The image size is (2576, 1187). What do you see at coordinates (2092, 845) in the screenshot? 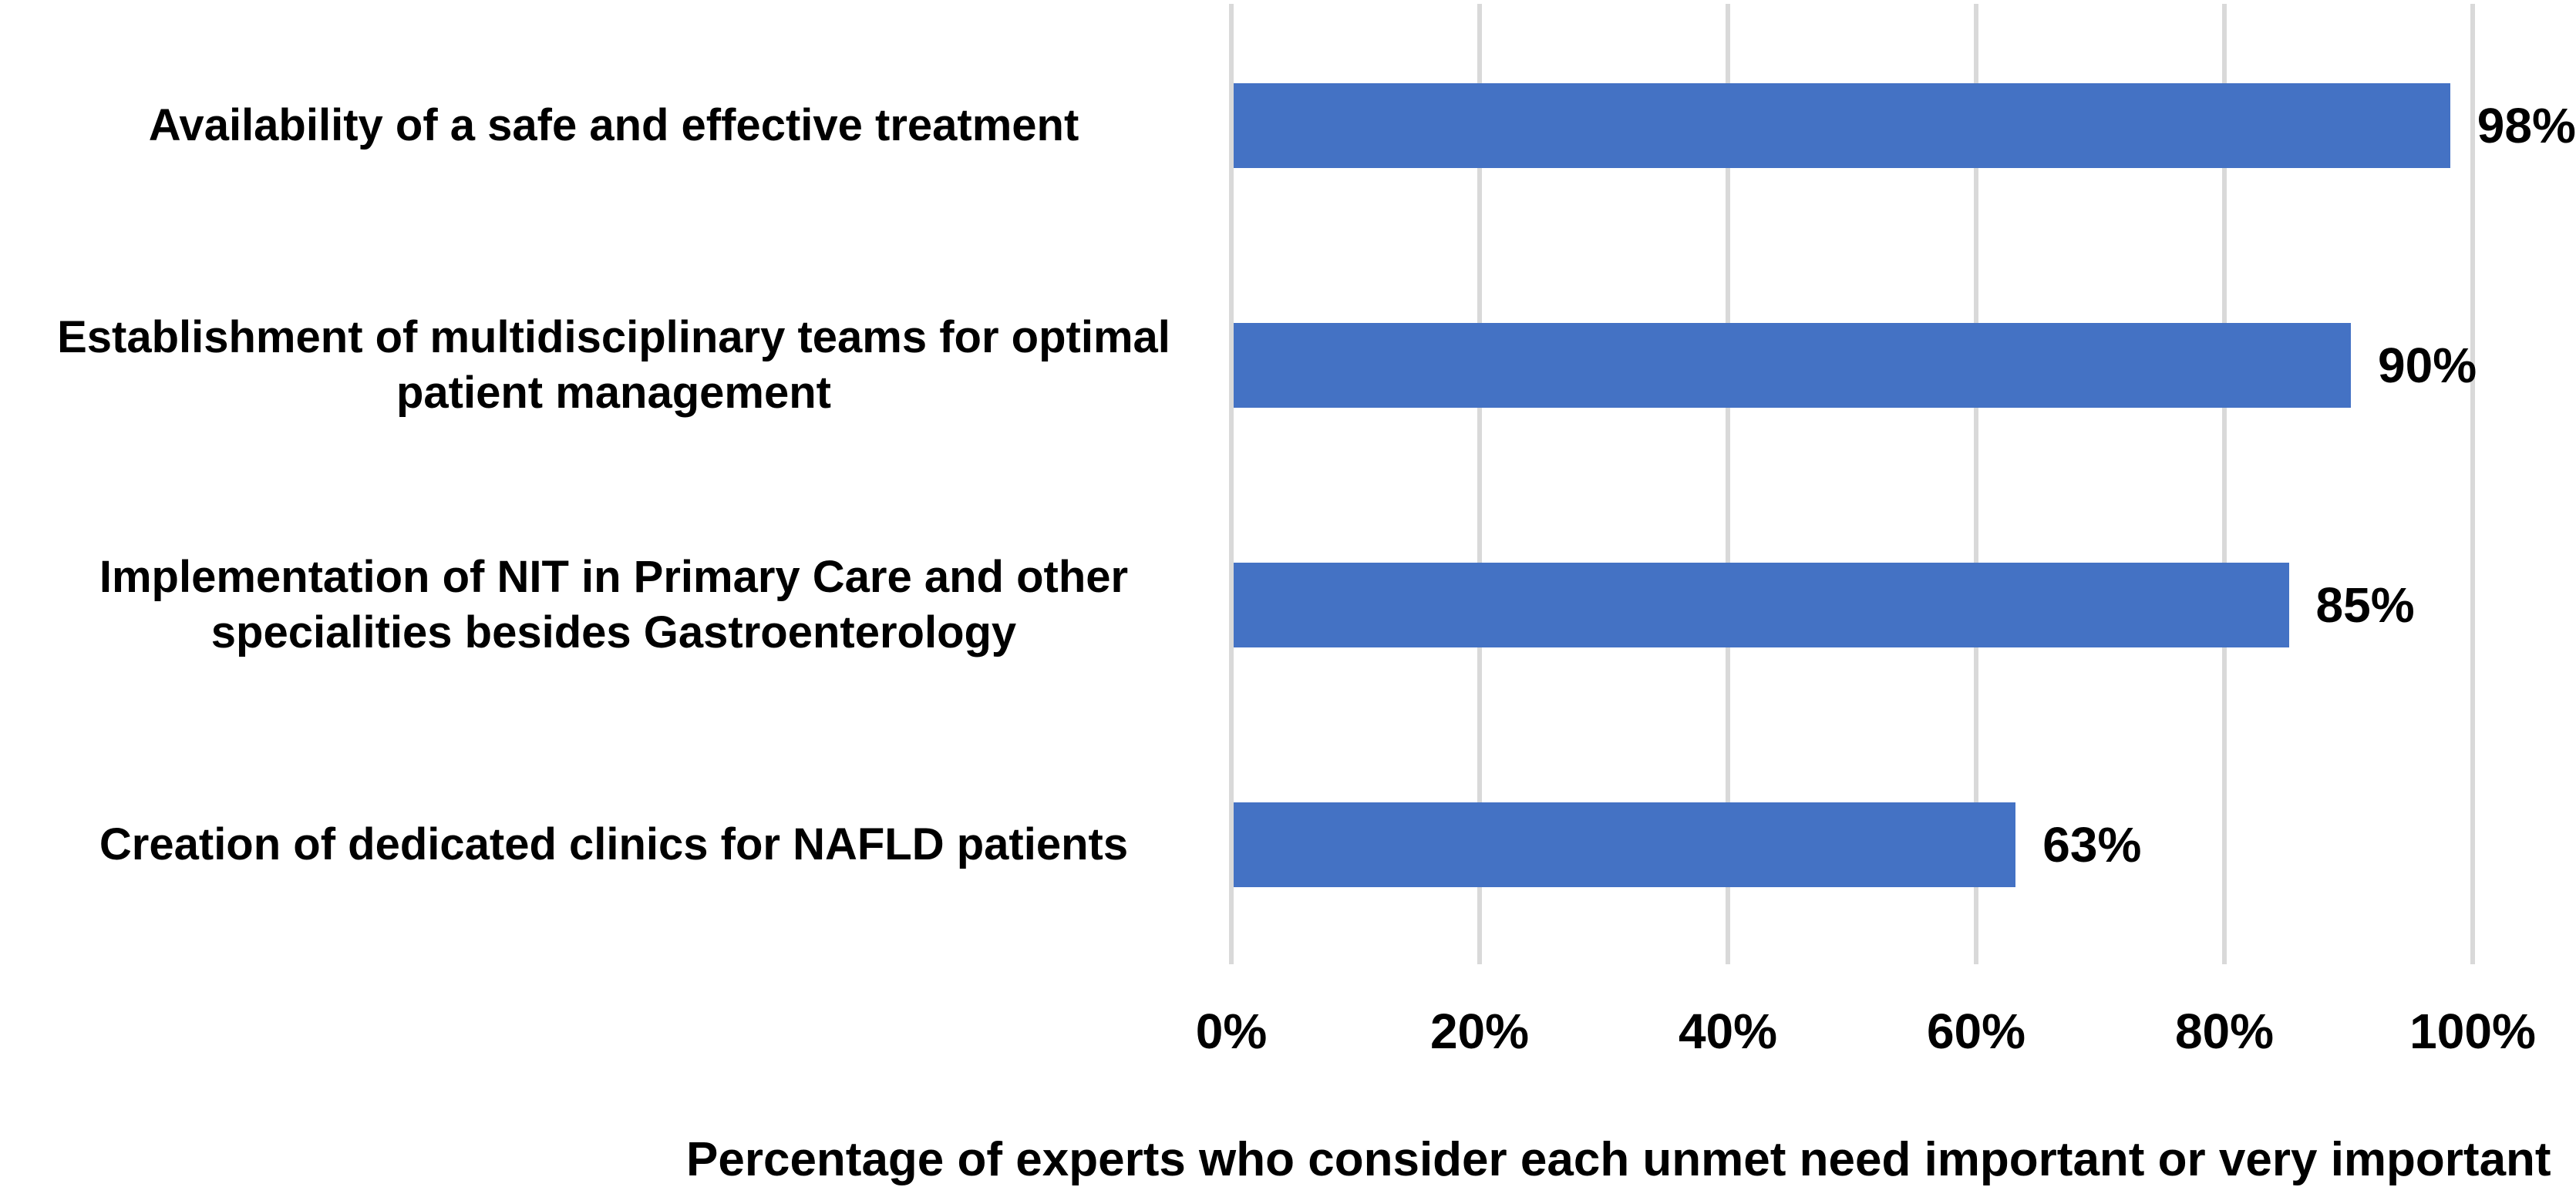
I see `value-label: 63%` at bounding box center [2092, 845].